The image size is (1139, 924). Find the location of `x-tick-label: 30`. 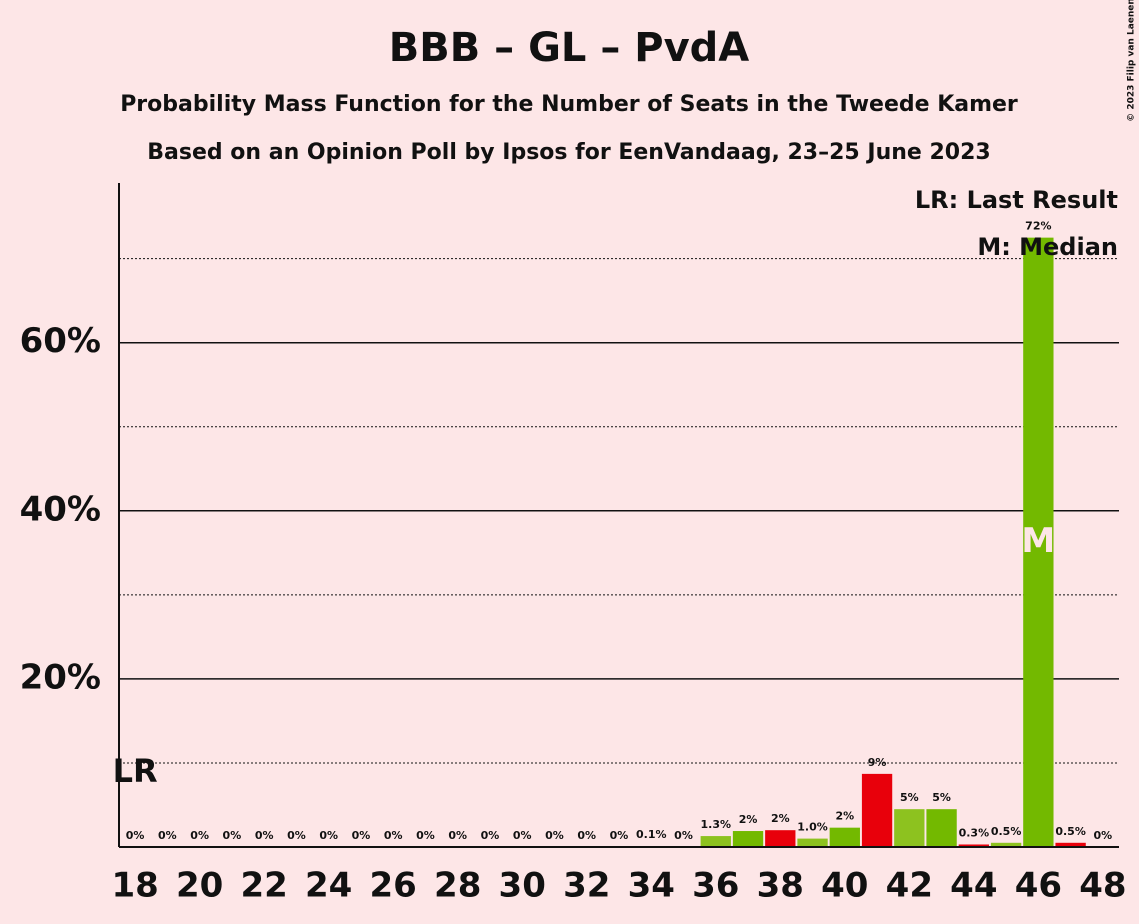

x-tick-label: 30 is located at coordinates (522, 886).